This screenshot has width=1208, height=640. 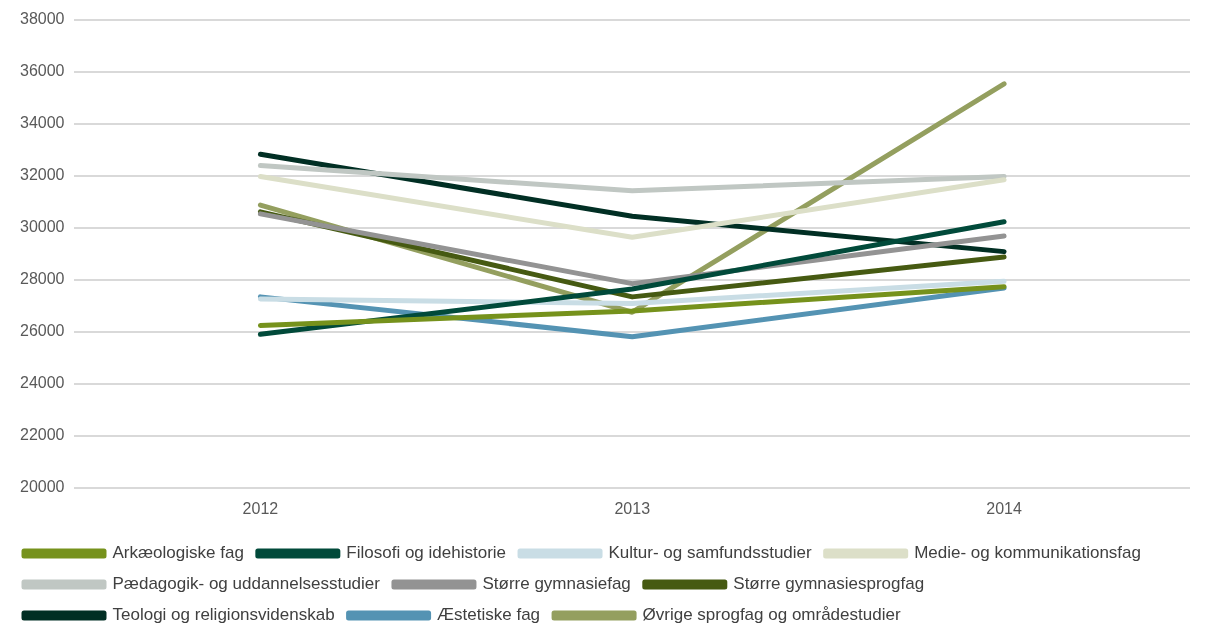 What do you see at coordinates (632, 508) in the screenshot?
I see `x-tick-label: 2013` at bounding box center [632, 508].